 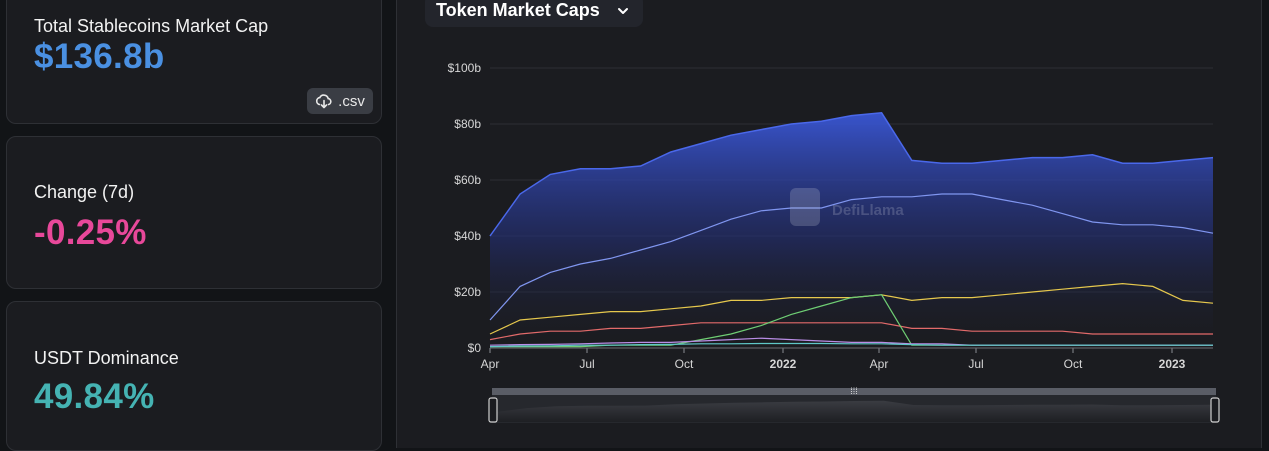 I want to click on y-tick-label: $0, so click(x=475, y=348).